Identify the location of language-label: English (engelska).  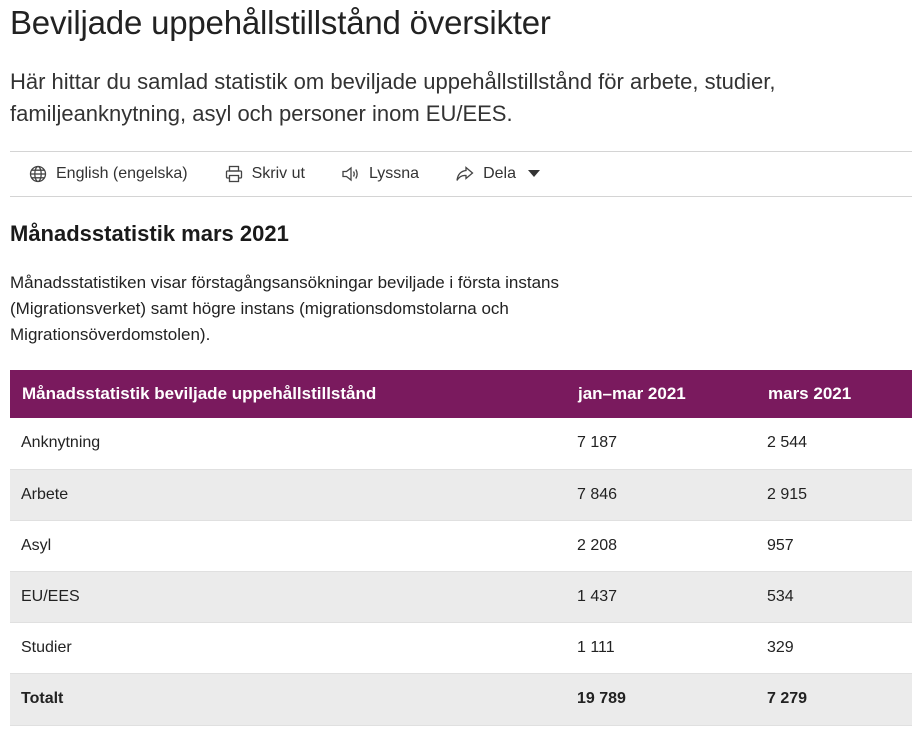
(122, 173).